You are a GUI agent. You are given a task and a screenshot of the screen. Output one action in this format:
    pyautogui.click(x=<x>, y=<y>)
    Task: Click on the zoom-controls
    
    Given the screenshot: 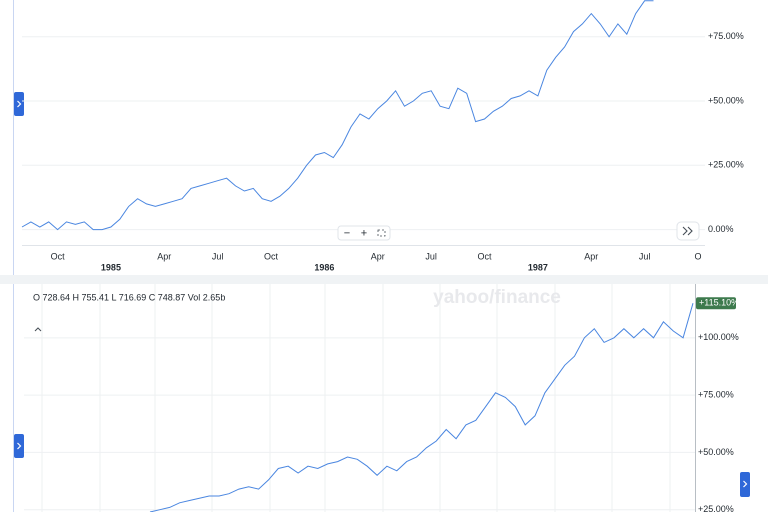 What is the action you would take?
    pyautogui.click(x=364, y=233)
    